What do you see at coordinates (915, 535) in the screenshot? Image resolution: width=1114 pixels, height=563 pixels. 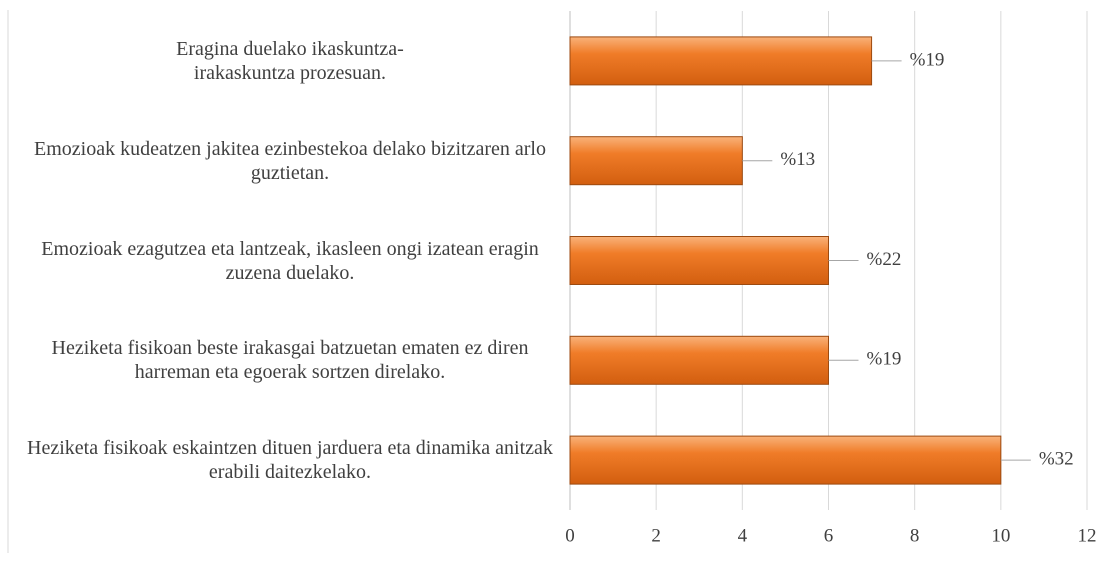 I see `x-tick-label: 8` at bounding box center [915, 535].